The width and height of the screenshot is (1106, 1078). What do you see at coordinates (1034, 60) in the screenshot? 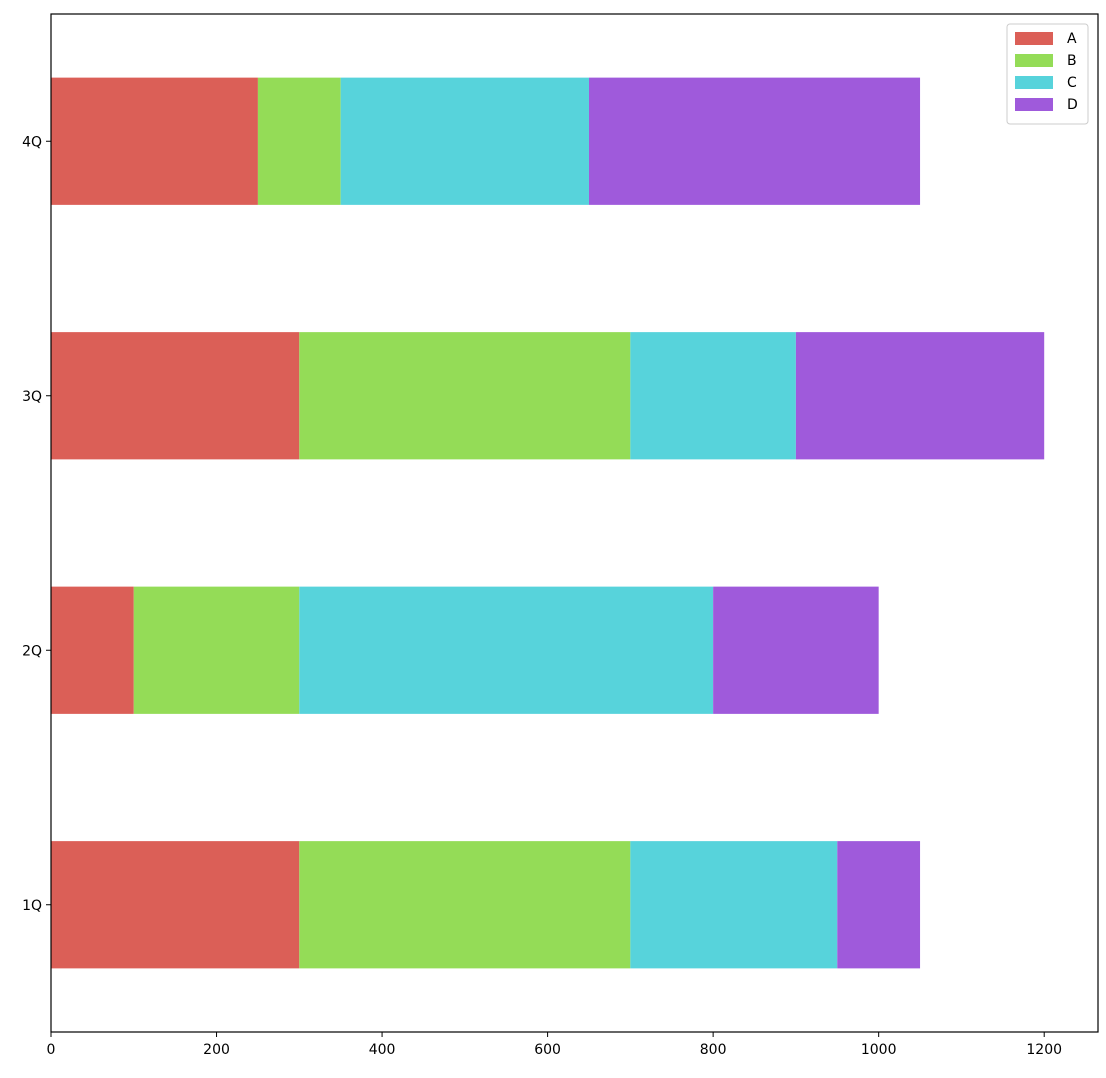
I see `legend-swatch-B` at bounding box center [1034, 60].